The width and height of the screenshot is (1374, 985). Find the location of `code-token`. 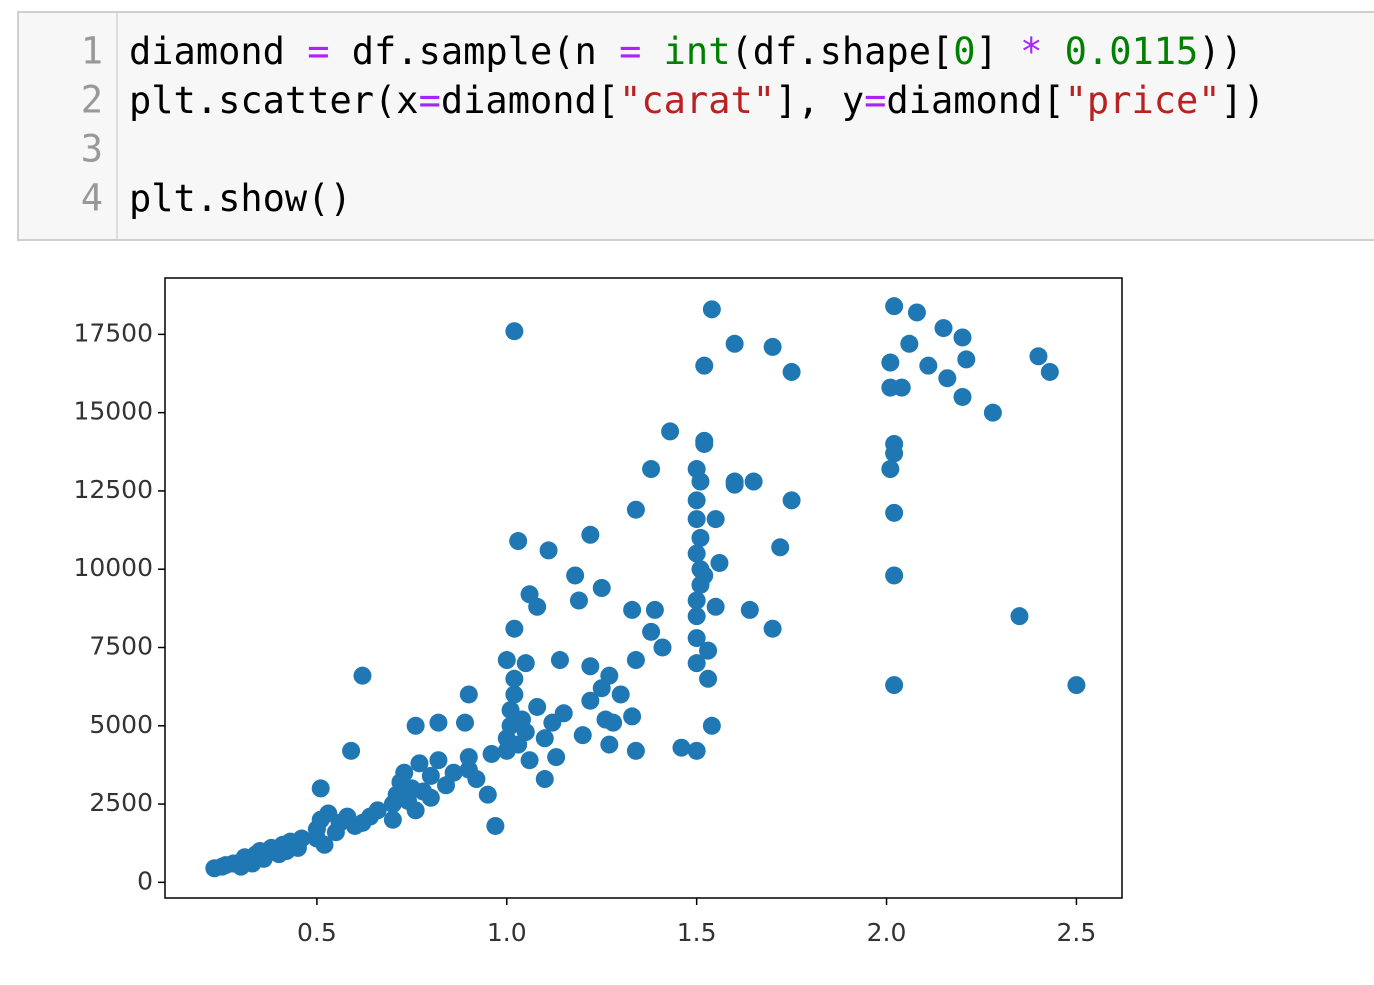

code-token is located at coordinates (652, 51).